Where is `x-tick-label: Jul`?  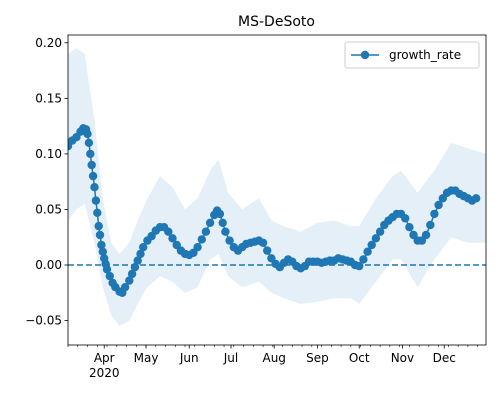
x-tick-label: Jul is located at coordinates (230, 358).